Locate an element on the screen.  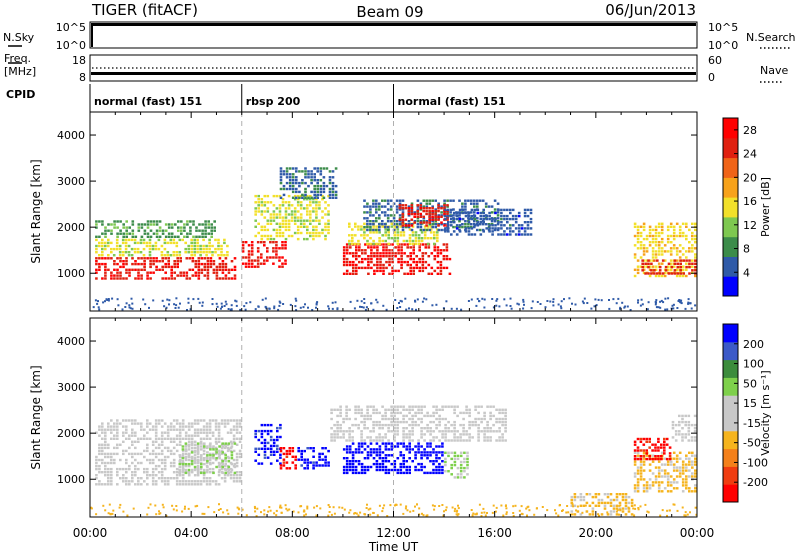
x-tick-label: 12:00 is located at coordinates (393, 533).